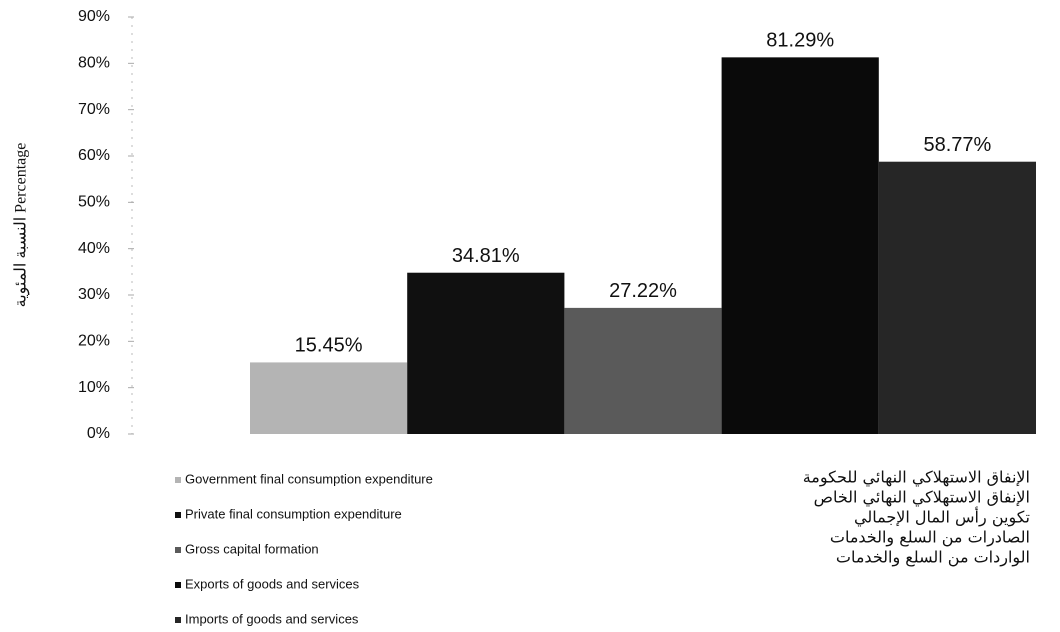 This screenshot has height=632, width=1060. What do you see at coordinates (329, 346) in the screenshot?
I see `value-label: 15.45%` at bounding box center [329, 346].